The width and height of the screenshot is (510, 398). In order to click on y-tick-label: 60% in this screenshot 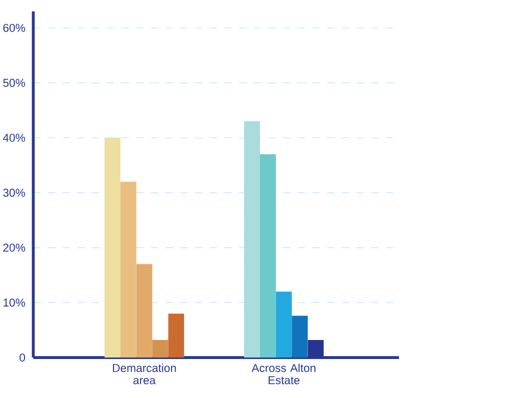, I will do `click(14, 28)`.